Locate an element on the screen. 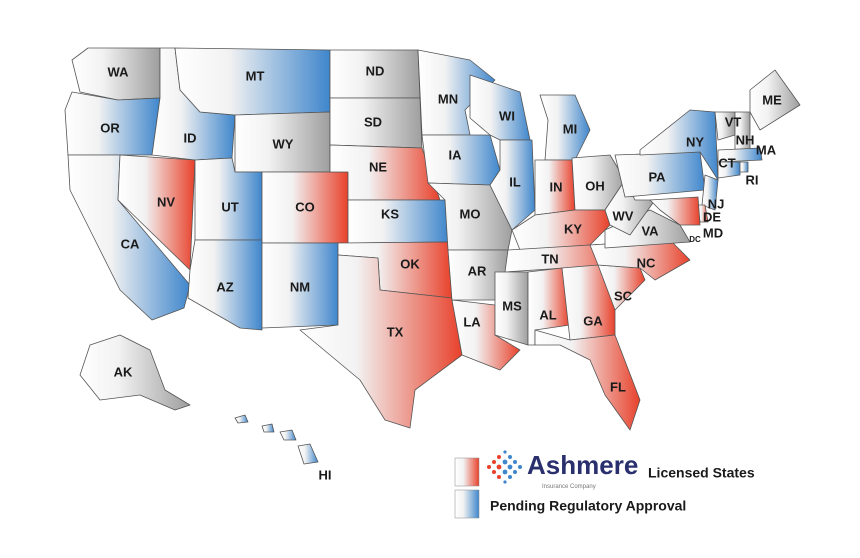 The height and width of the screenshot is (558, 860). state-label: WV is located at coordinates (623, 215).